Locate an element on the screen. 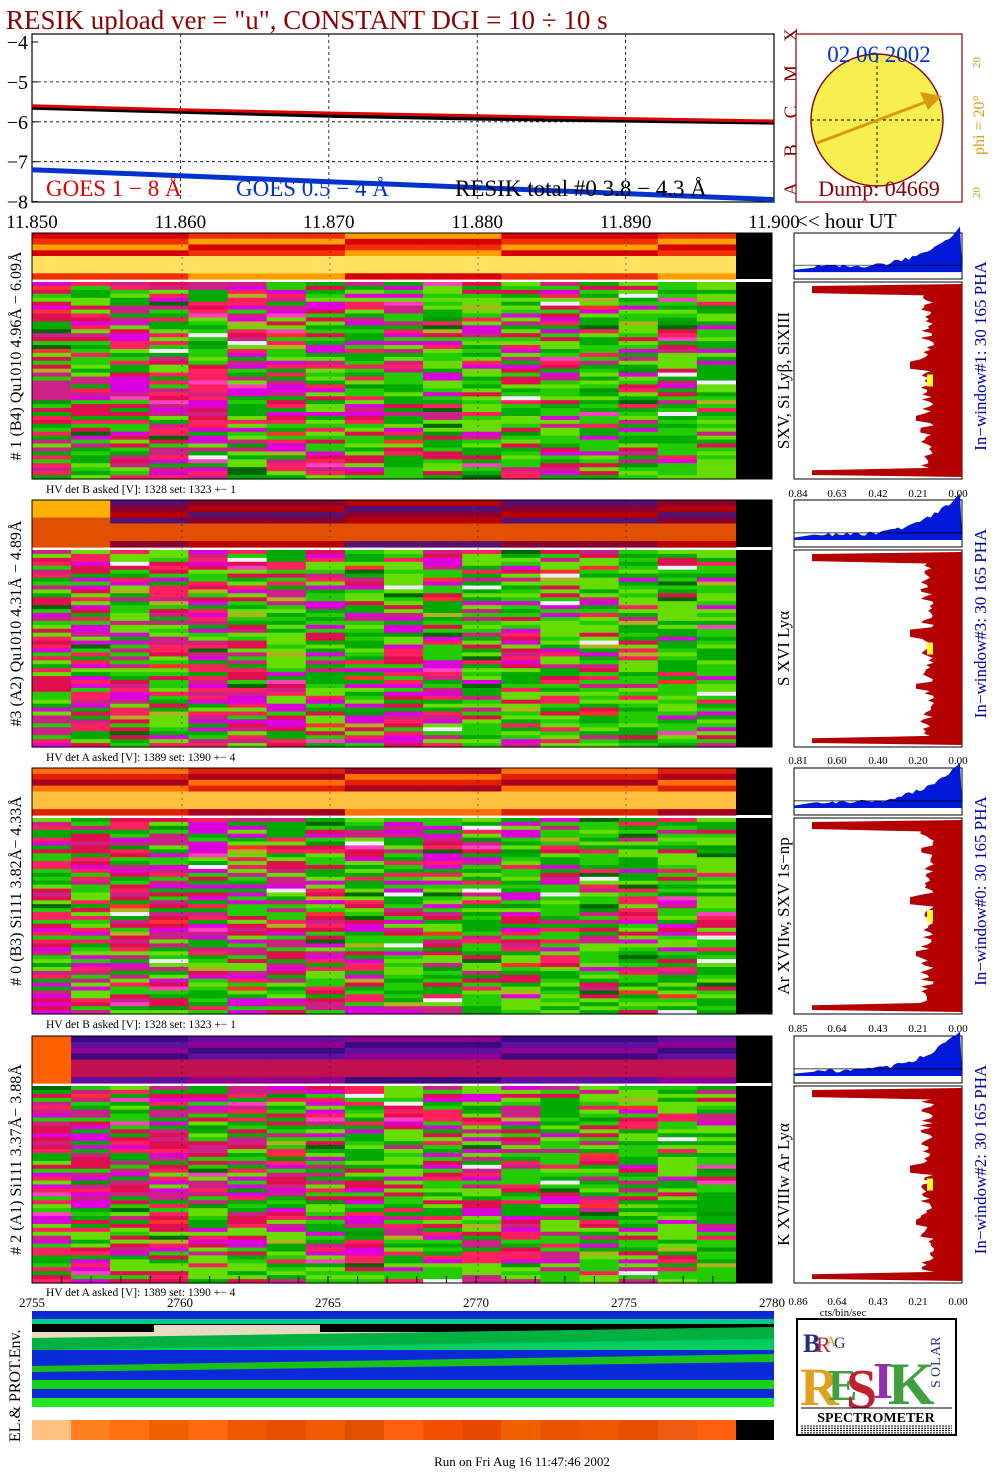 The width and height of the screenshot is (1004, 1476). environment-label: EL.& PROT.Env. is located at coordinates (15, 1386).